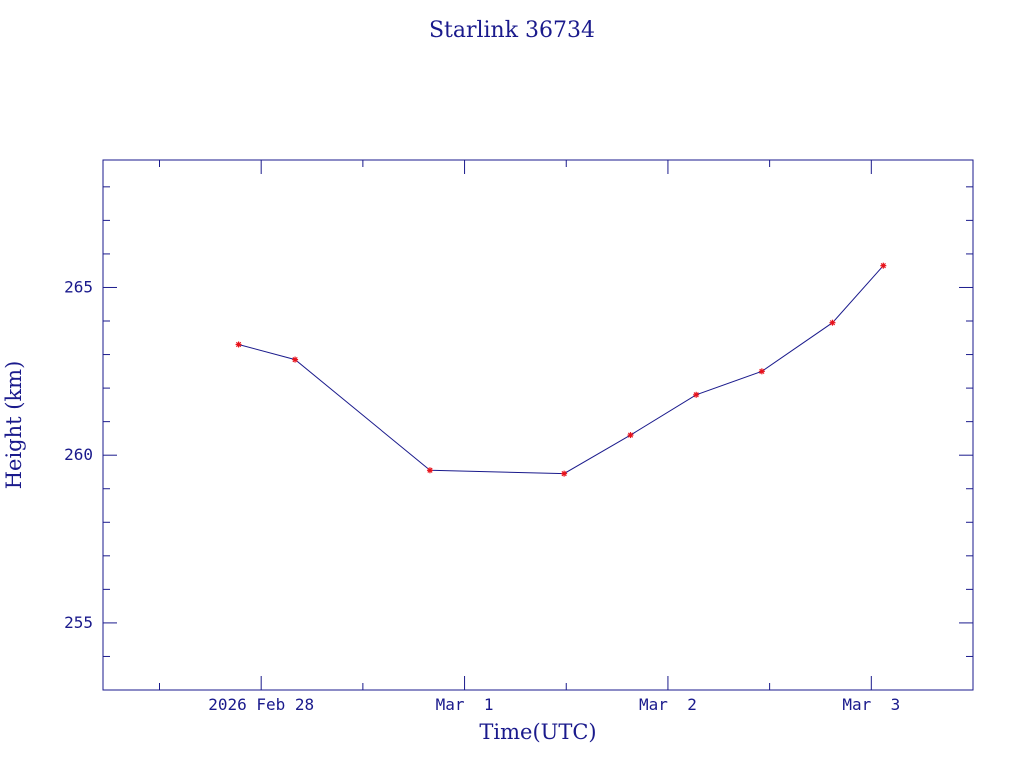 The width and height of the screenshot is (1024, 768). Describe the element at coordinates (537, 732) in the screenshot. I see `x-axis-label: Time(UTC)` at that location.